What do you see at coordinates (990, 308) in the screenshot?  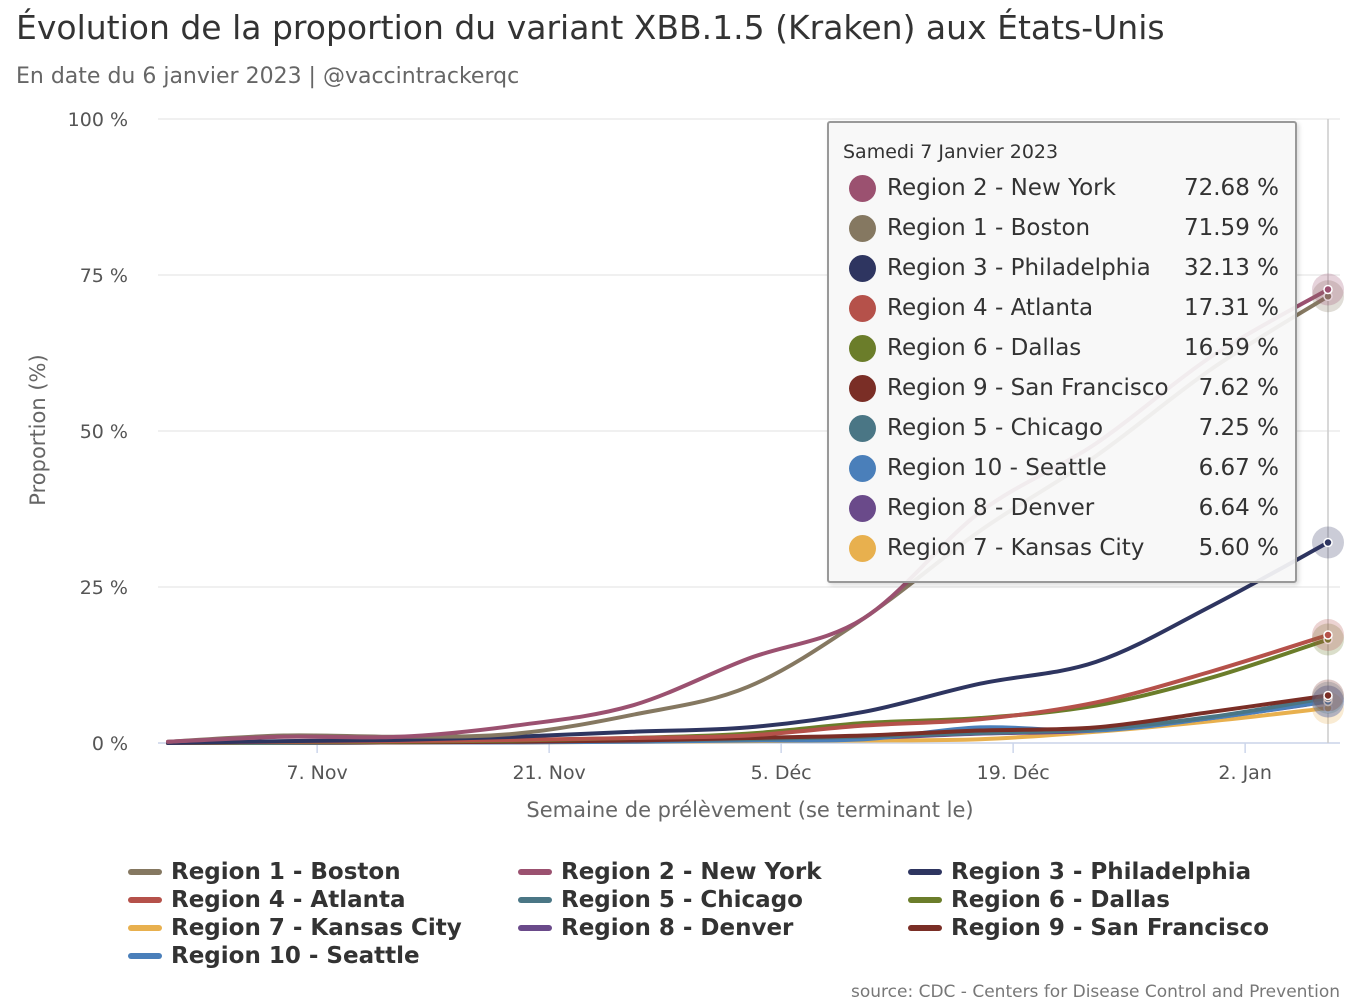 I see `tooltip-series-name: Region 4 - Atlanta` at bounding box center [990, 308].